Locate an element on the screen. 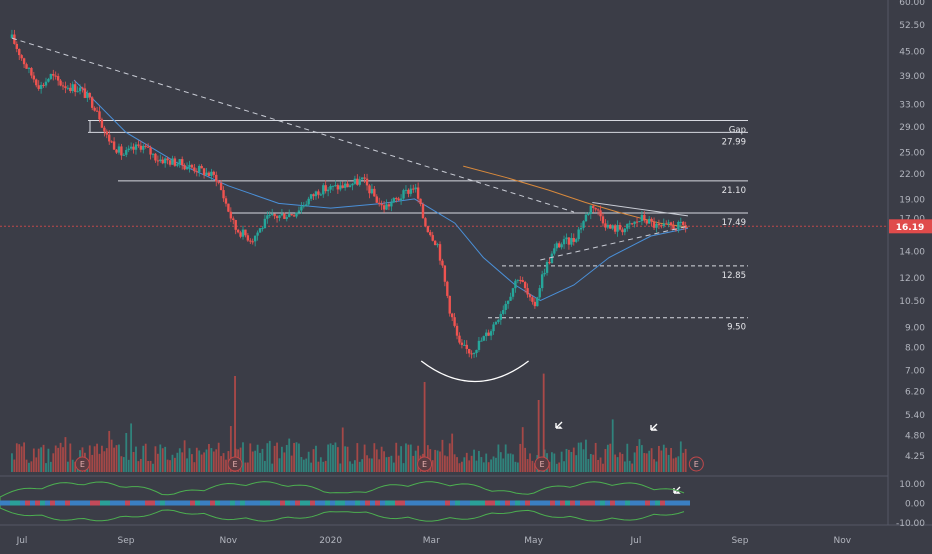 Image resolution: width=932 pixels, height=554 pixels. earnings-marker is located at coordinates (82, 464).